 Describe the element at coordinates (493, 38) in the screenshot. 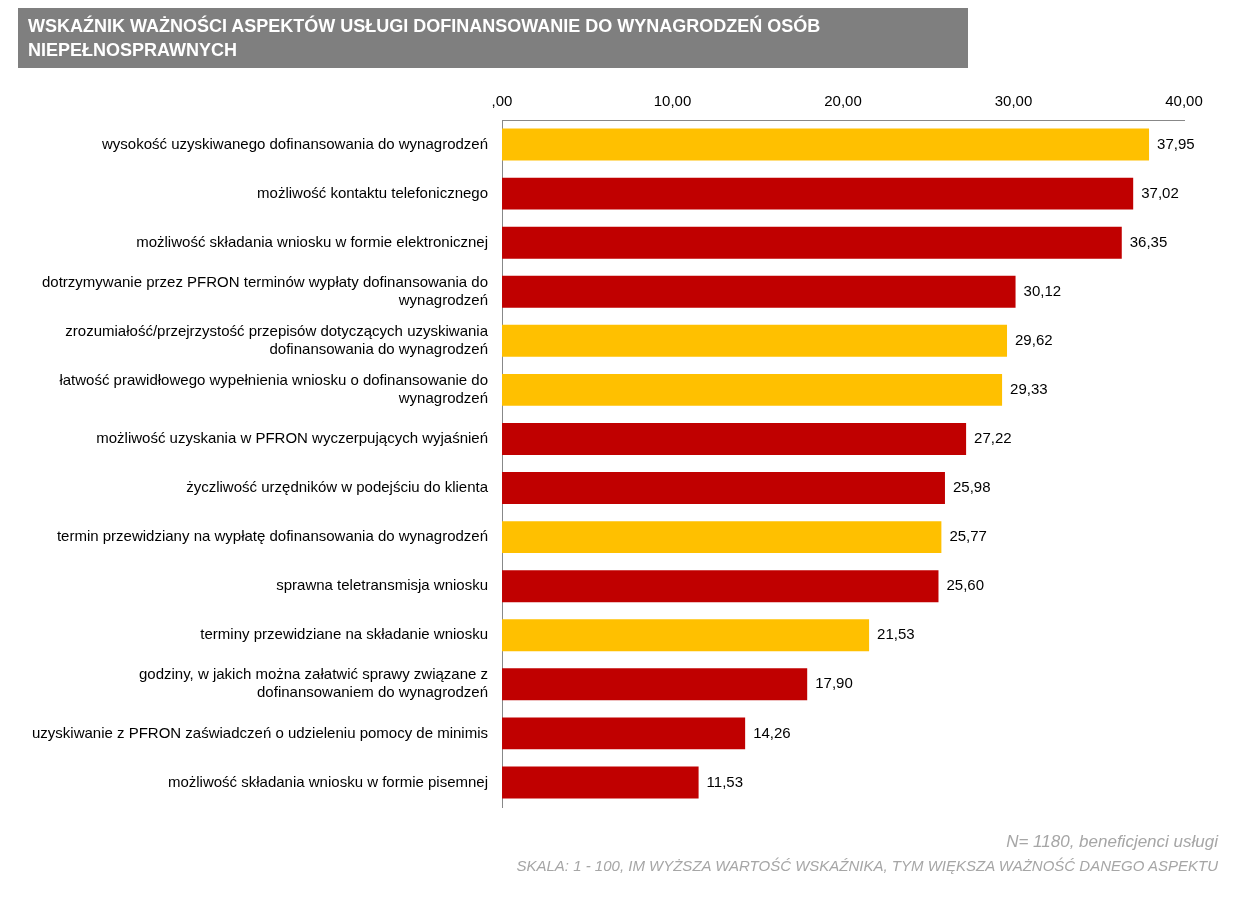

I see `chart-title: WSKAŹNIK WAŻNOŚCI ASPEKTÓW USŁUGI DOFINANSOWANIE DO WYNAGRODZEŃ OSÓB NIEPEŁNOSPRAWNYCH` at that location.